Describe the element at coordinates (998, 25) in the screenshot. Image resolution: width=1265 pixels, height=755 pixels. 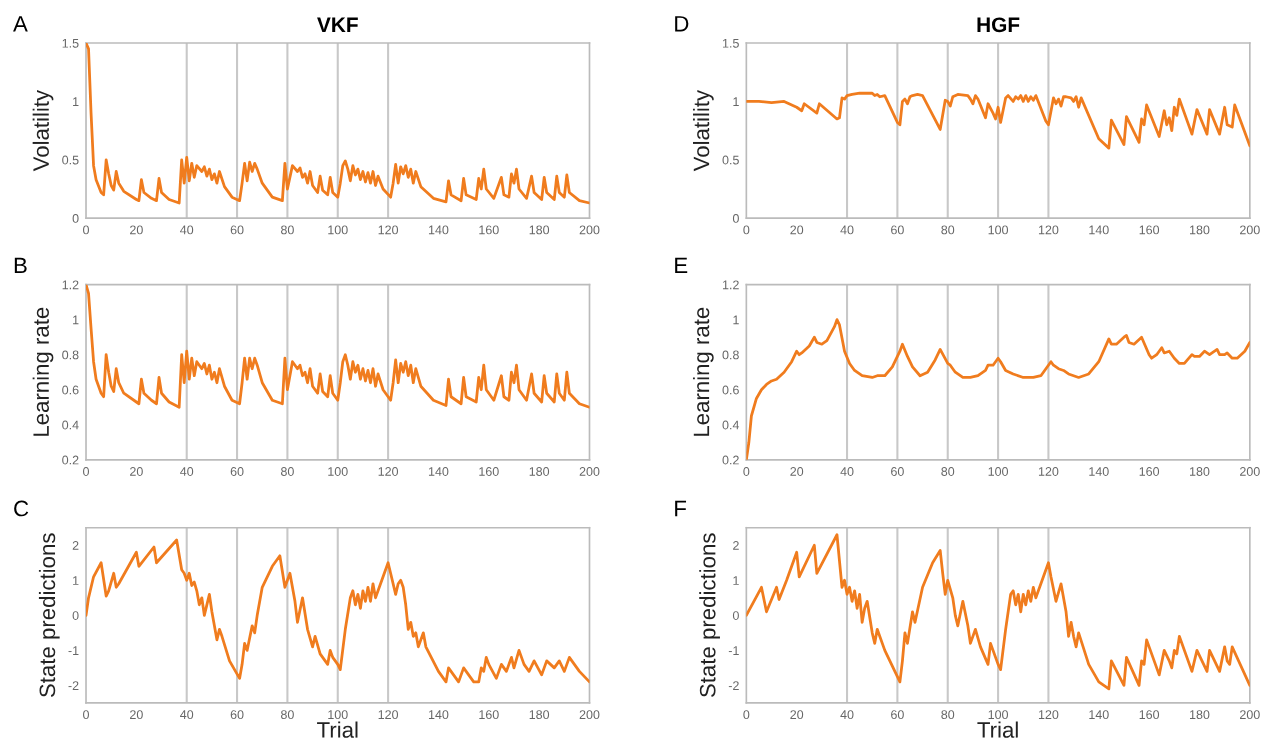
I see `chart-title: HGF` at that location.